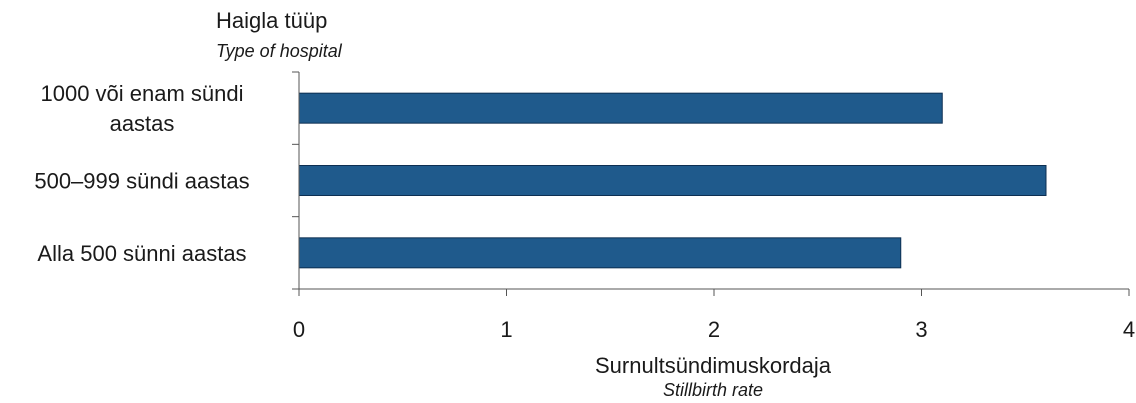 The width and height of the screenshot is (1136, 403). Describe the element at coordinates (714, 329) in the screenshot. I see `x-tick-label-2: 2` at that location.